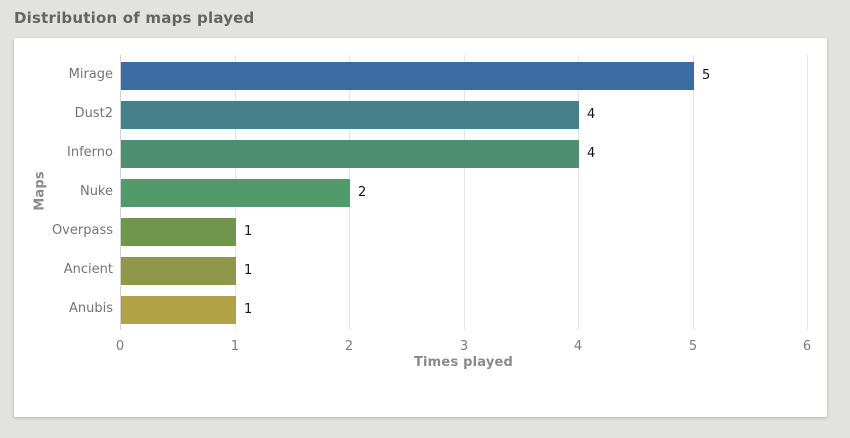  I want to click on x-tick-label: 4, so click(578, 346).